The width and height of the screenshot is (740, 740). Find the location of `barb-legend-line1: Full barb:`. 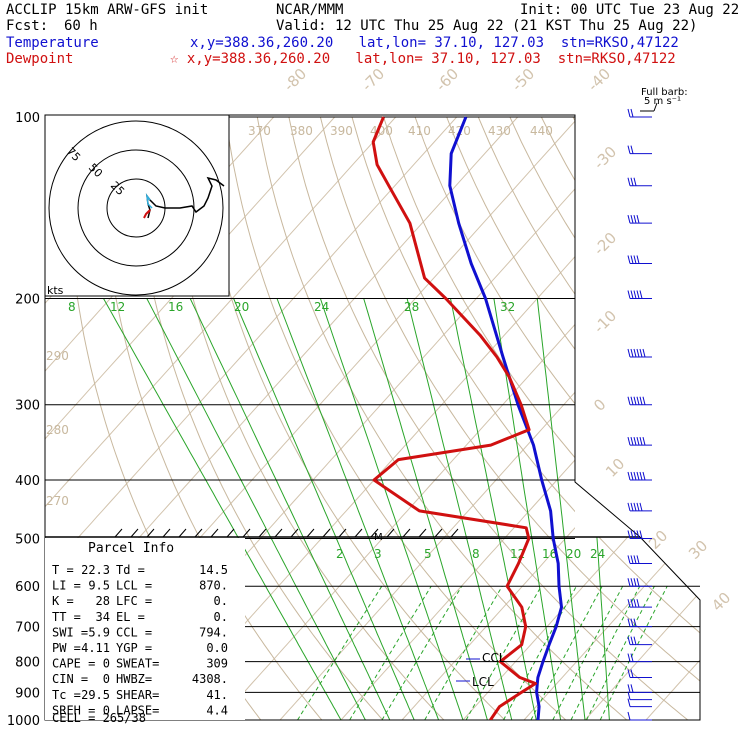

barb-legend-line1: Full barb: is located at coordinates (664, 92).